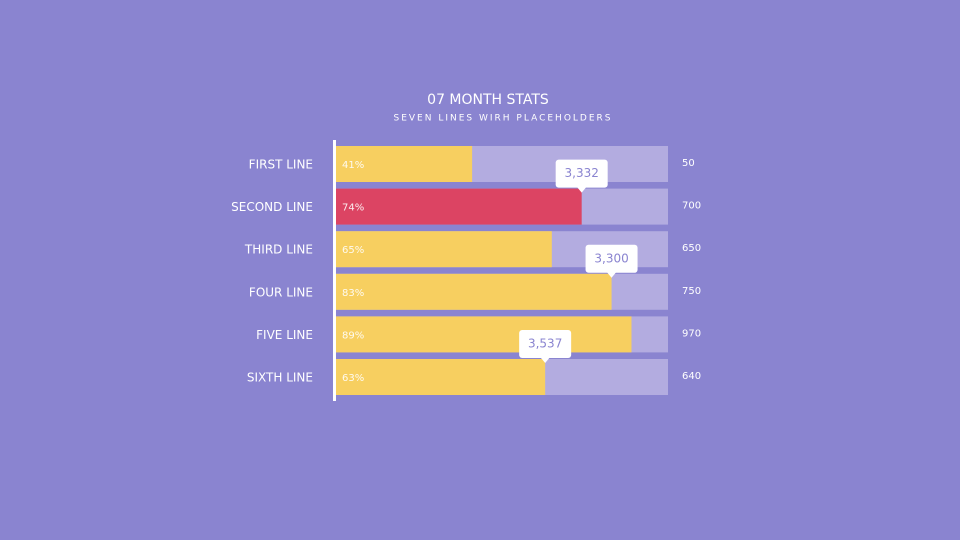 This screenshot has height=540, width=960. I want to click on category-label: THIRD LINE, so click(278, 250).